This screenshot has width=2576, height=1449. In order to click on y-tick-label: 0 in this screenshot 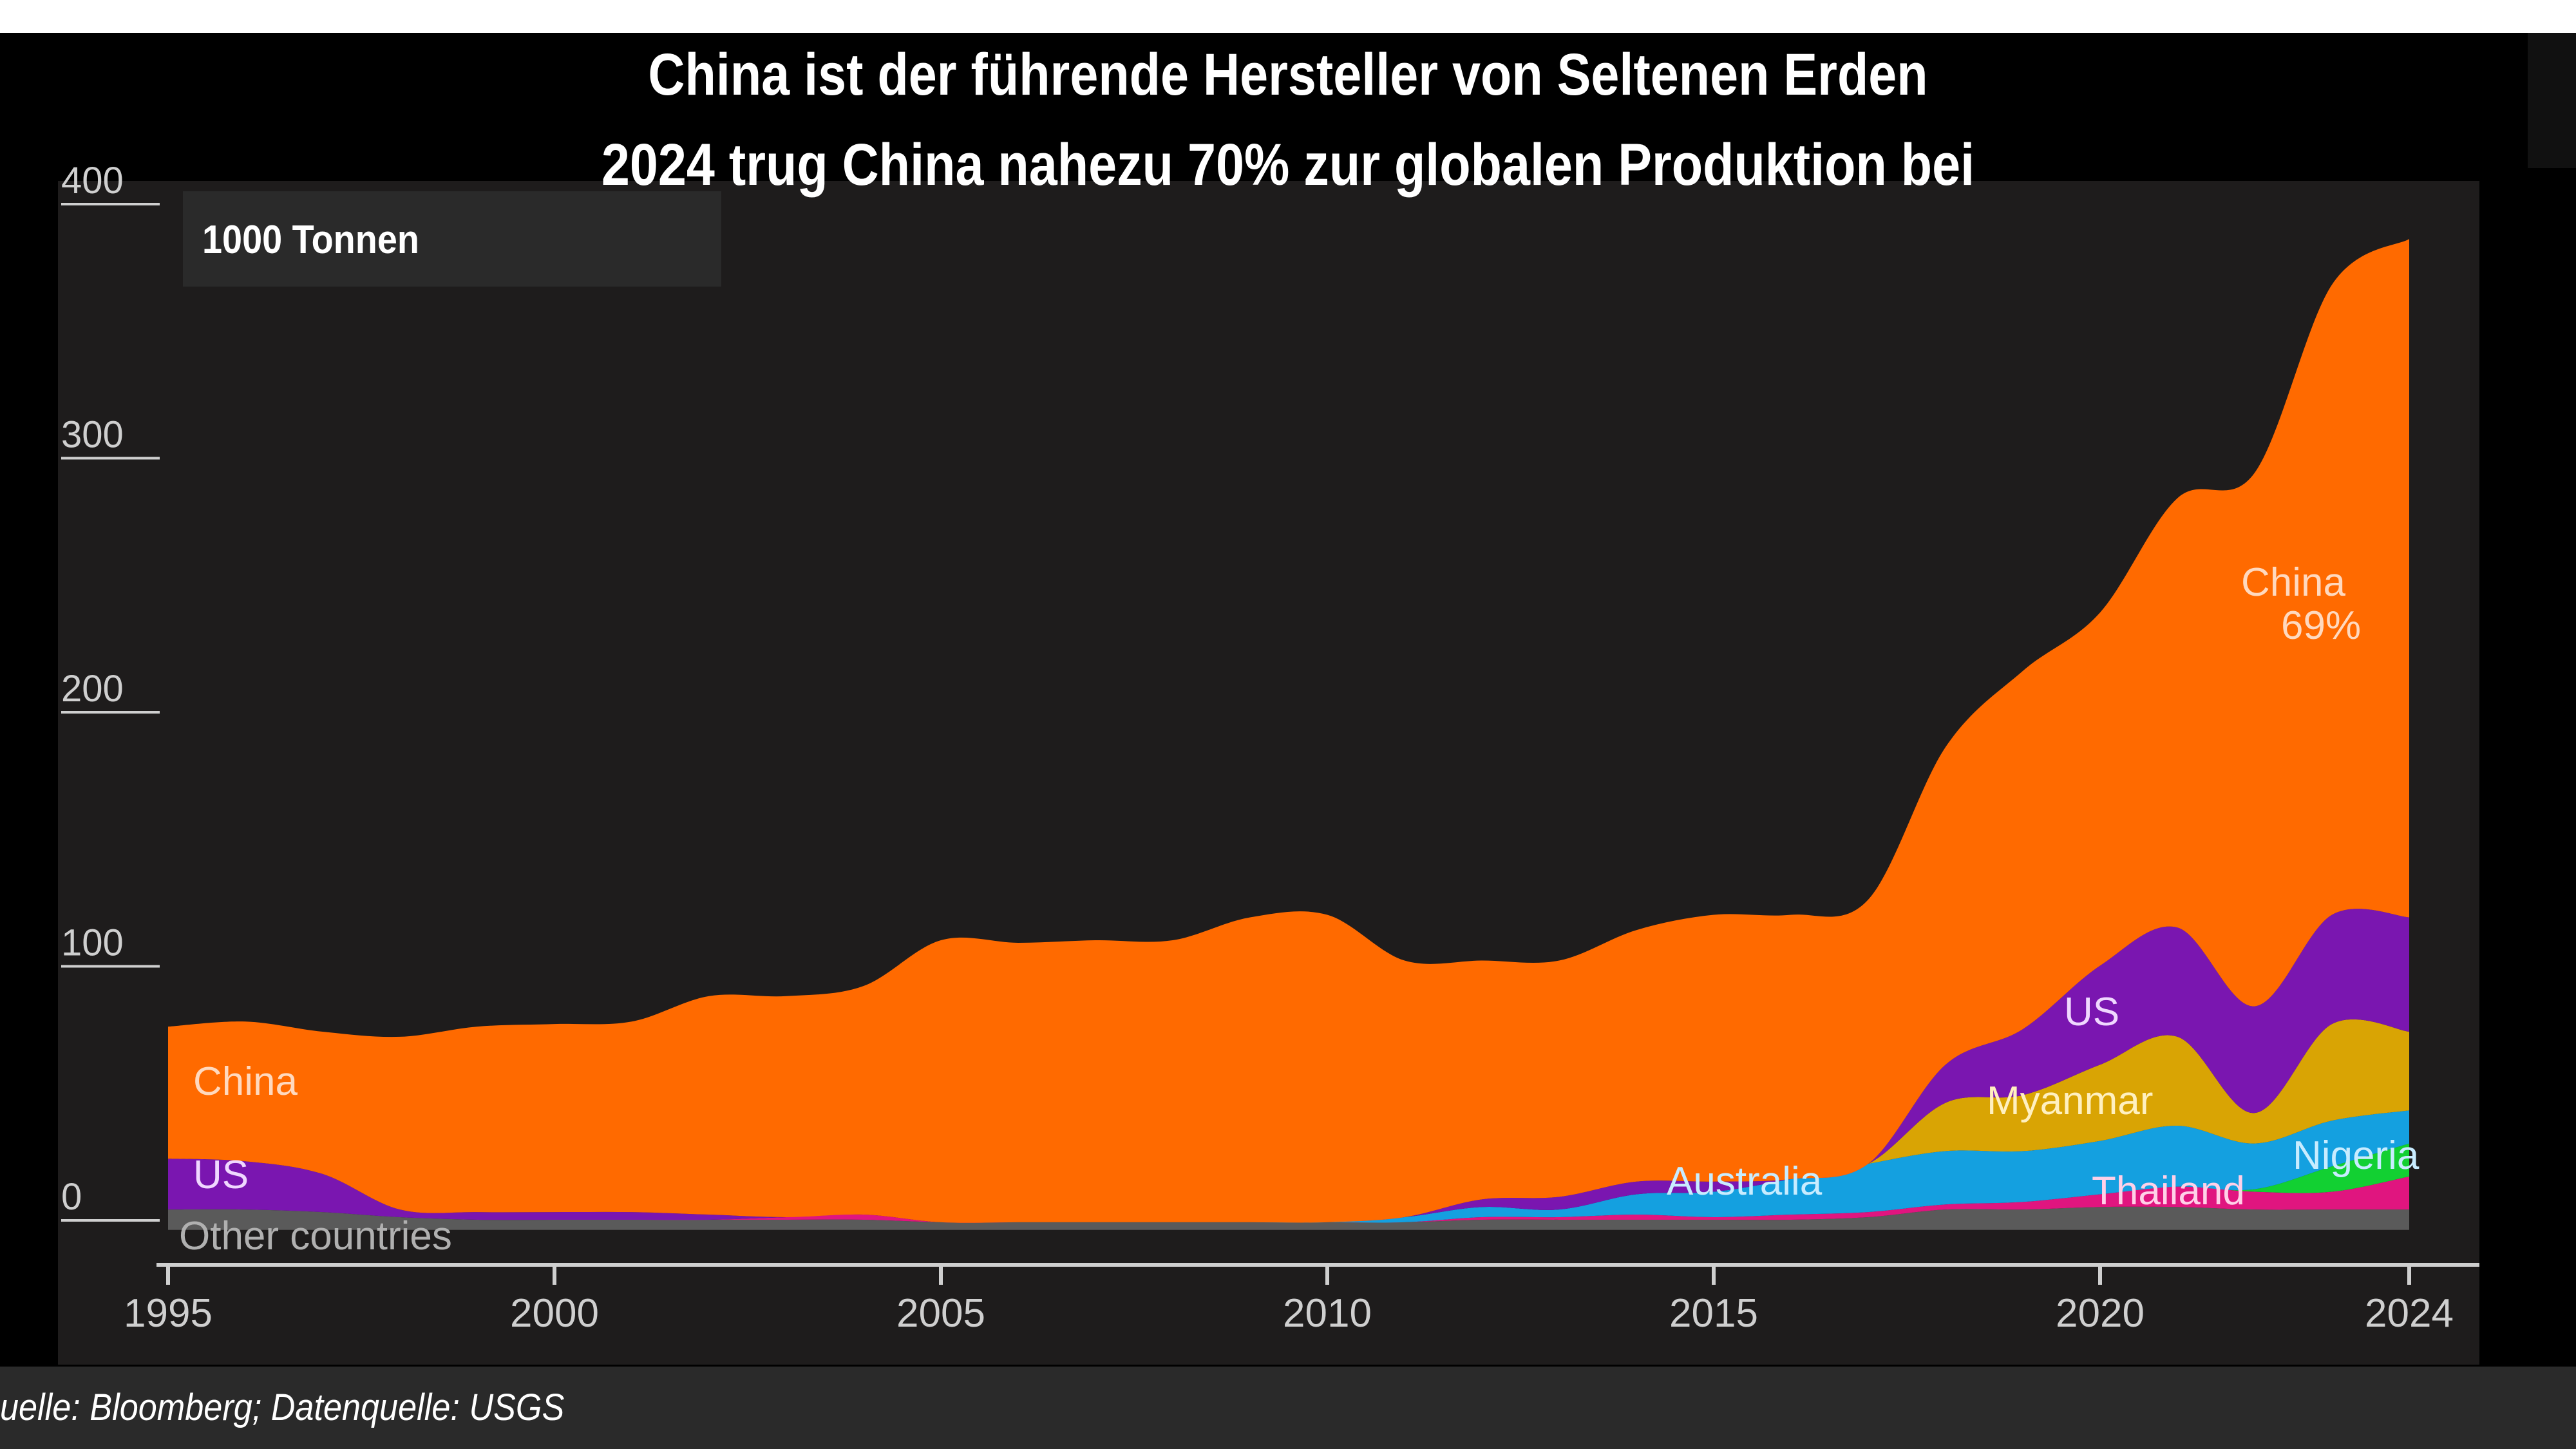, I will do `click(71, 1197)`.